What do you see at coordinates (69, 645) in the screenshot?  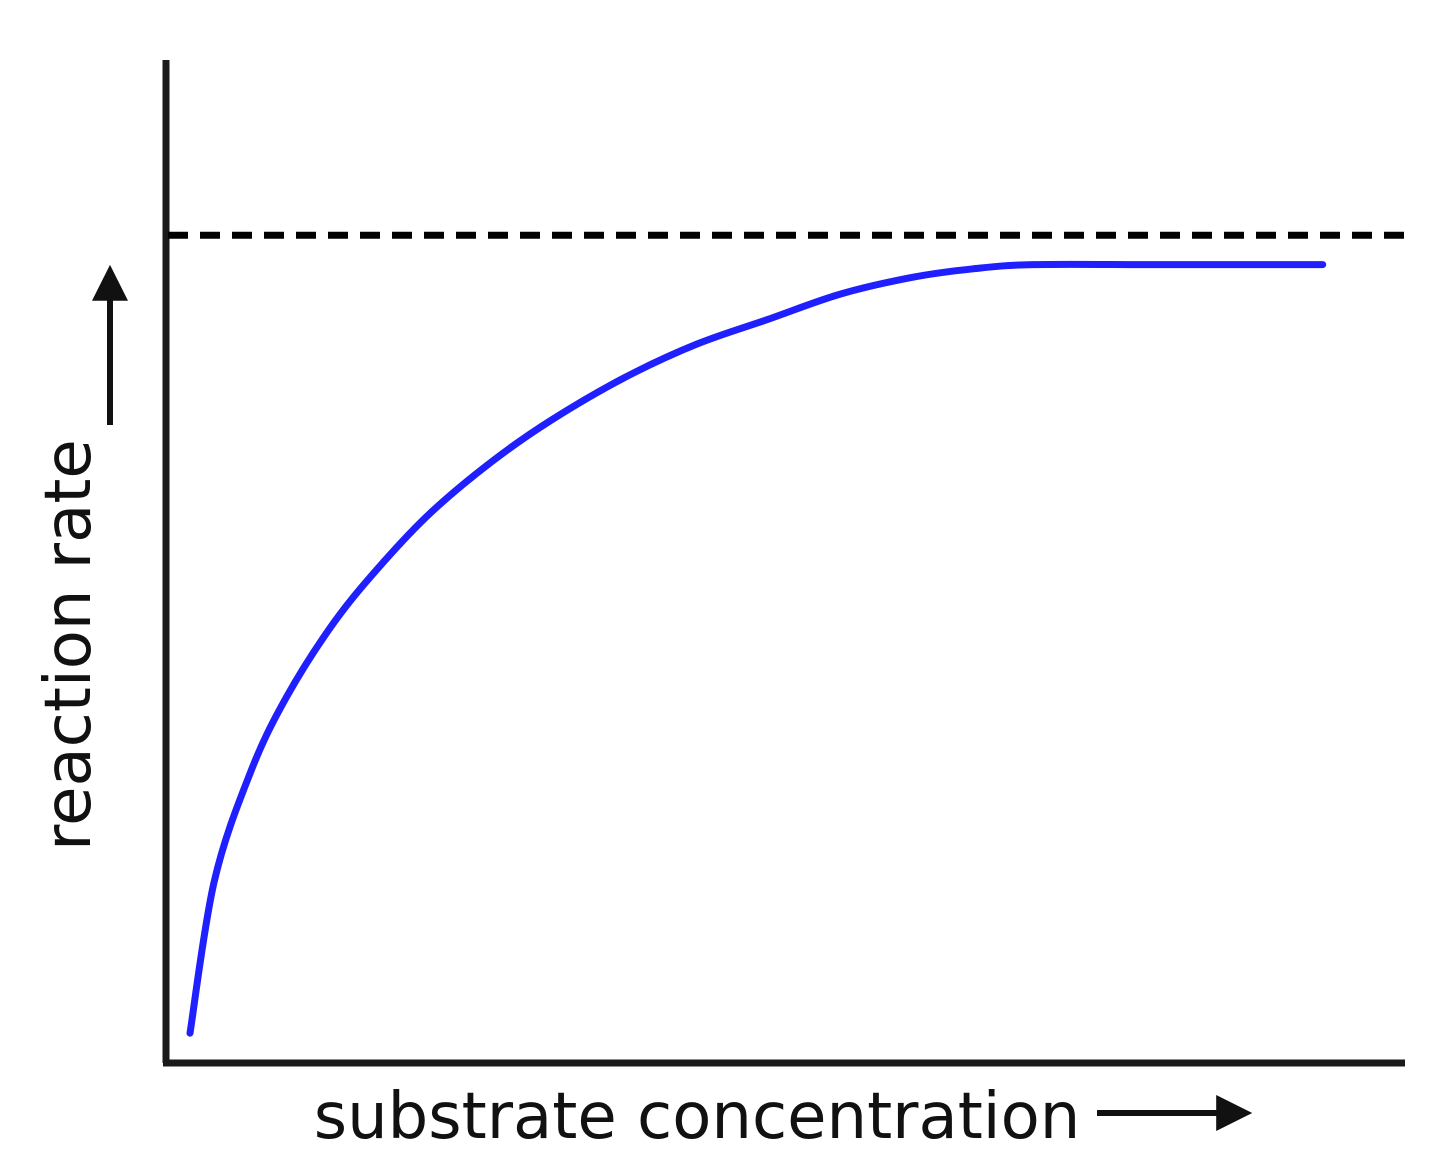 I see `y-axis-label: reaction rate` at bounding box center [69, 645].